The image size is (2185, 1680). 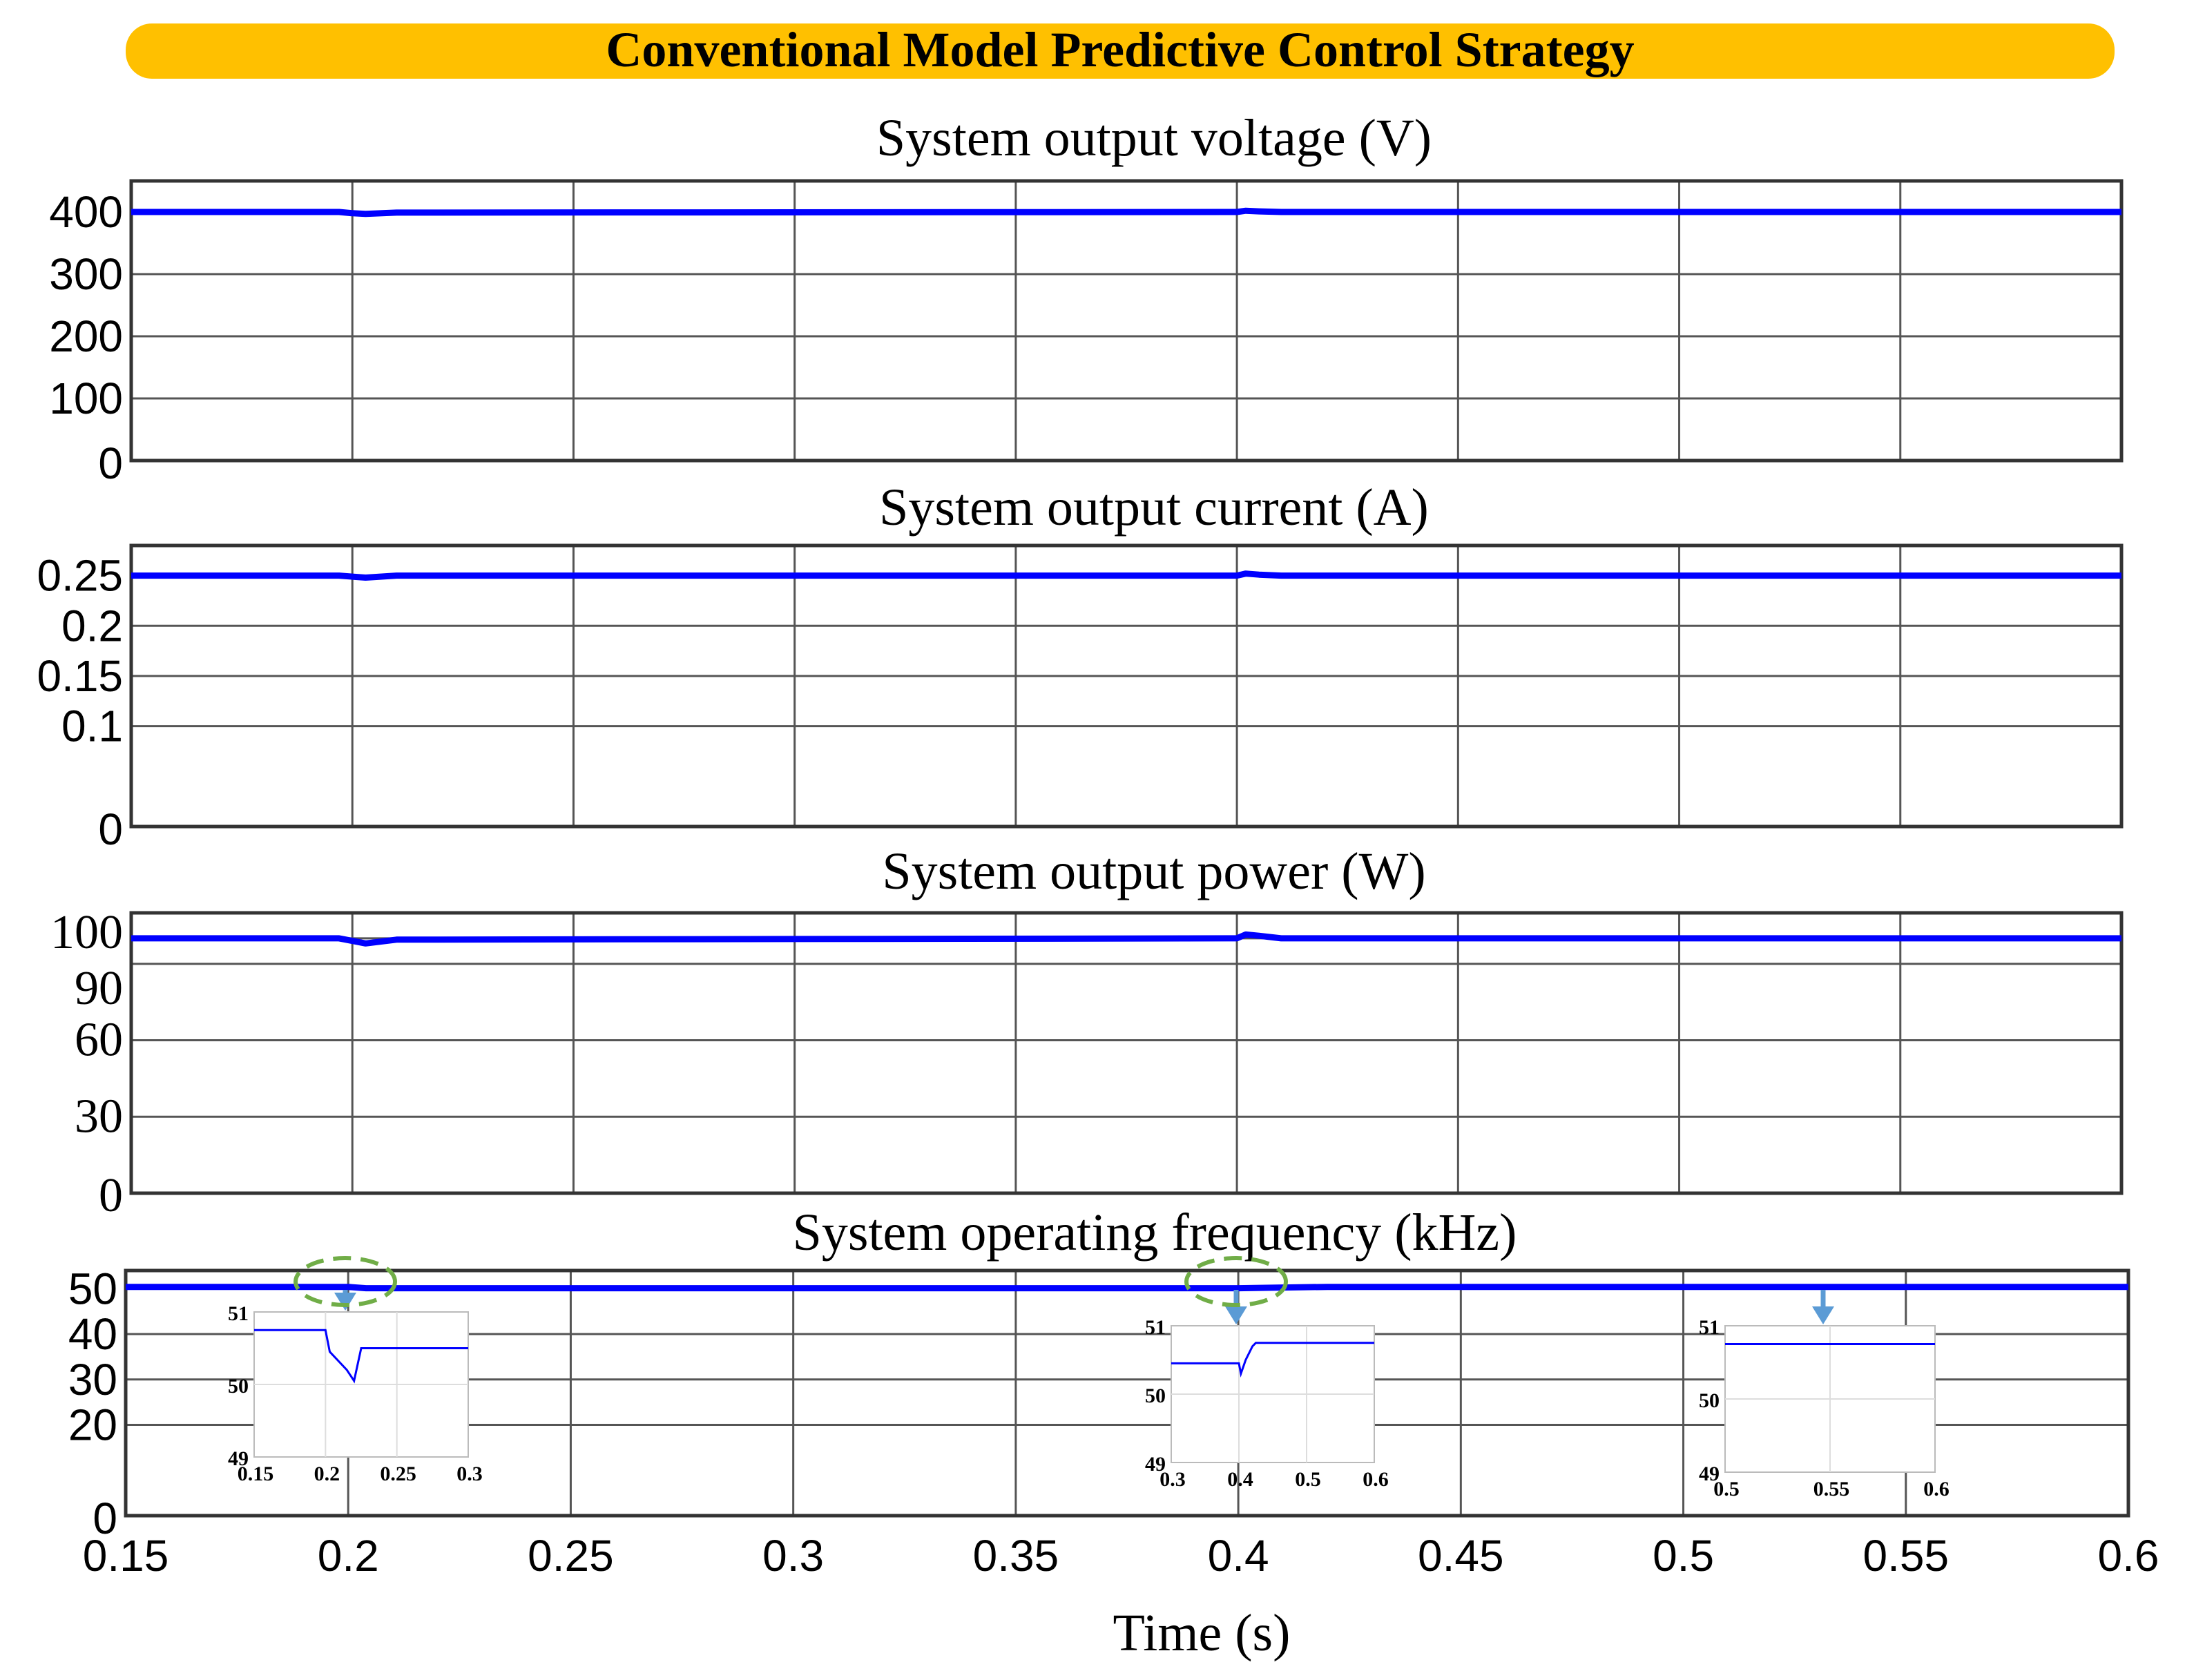 I want to click on y-tick-label: 60, so click(x=99, y=1040).